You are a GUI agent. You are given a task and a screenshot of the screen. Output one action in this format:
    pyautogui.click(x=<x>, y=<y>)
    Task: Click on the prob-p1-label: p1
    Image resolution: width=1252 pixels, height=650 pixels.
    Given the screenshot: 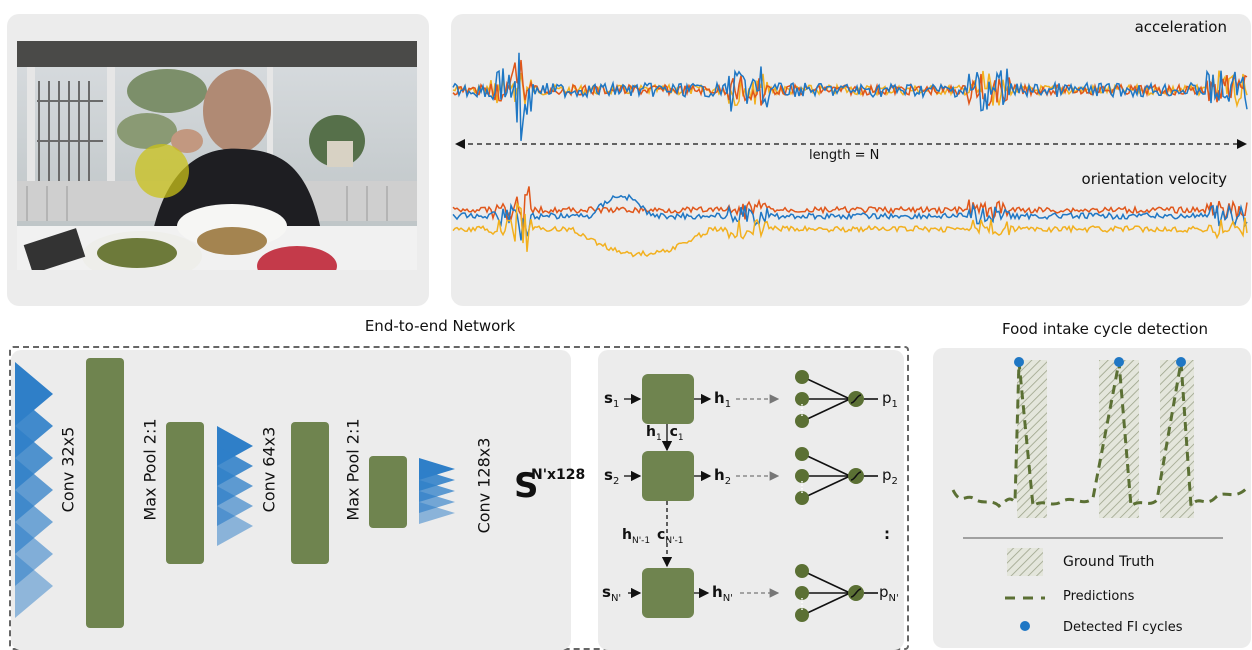 What is the action you would take?
    pyautogui.click(x=890, y=399)
    